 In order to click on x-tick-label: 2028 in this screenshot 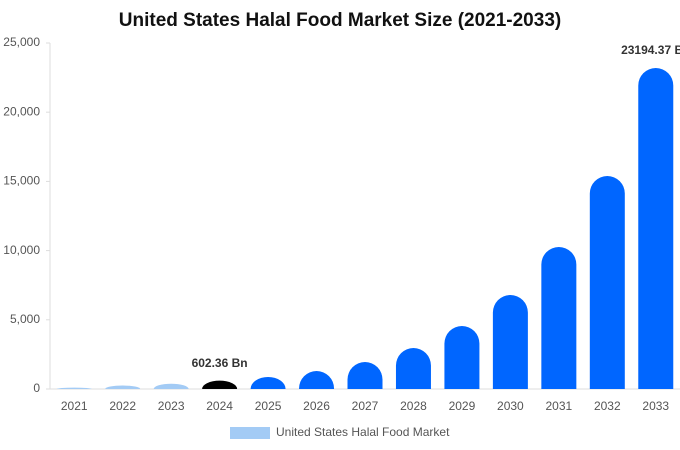, I will do `click(413, 406)`.